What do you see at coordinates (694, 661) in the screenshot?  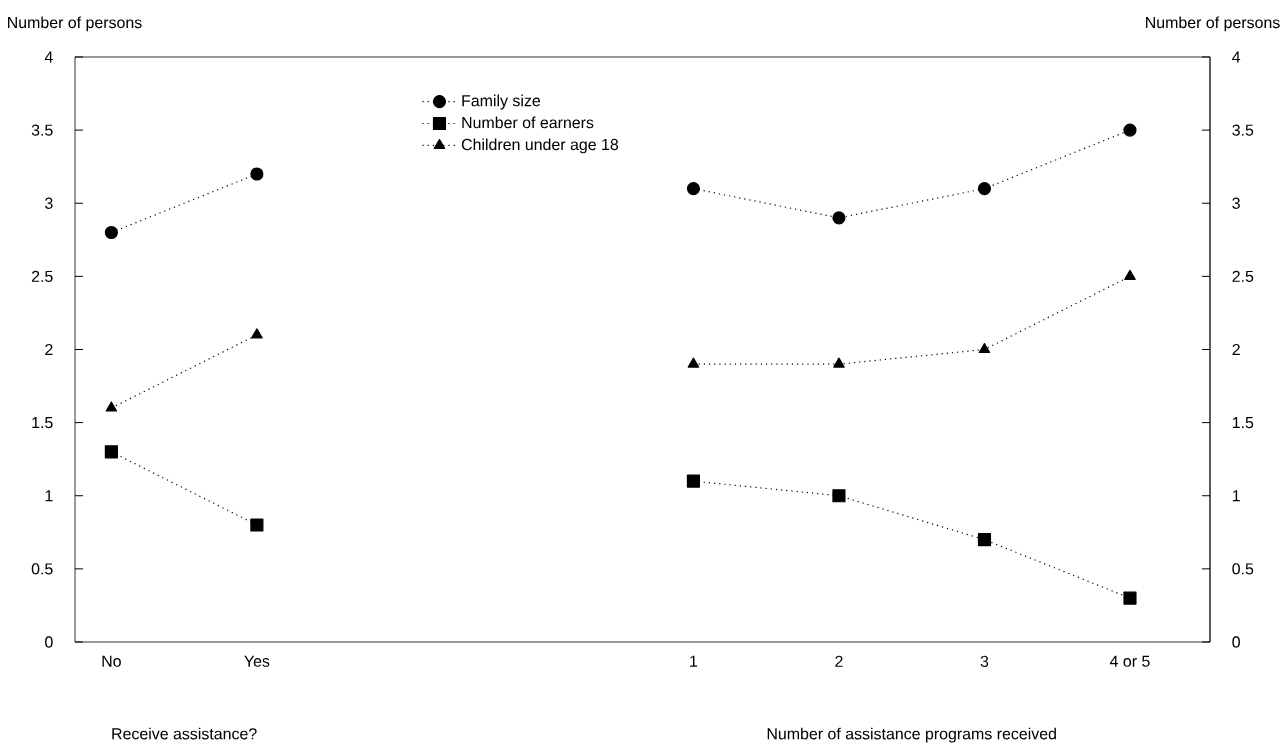 I see `x-tick-label: 1` at bounding box center [694, 661].